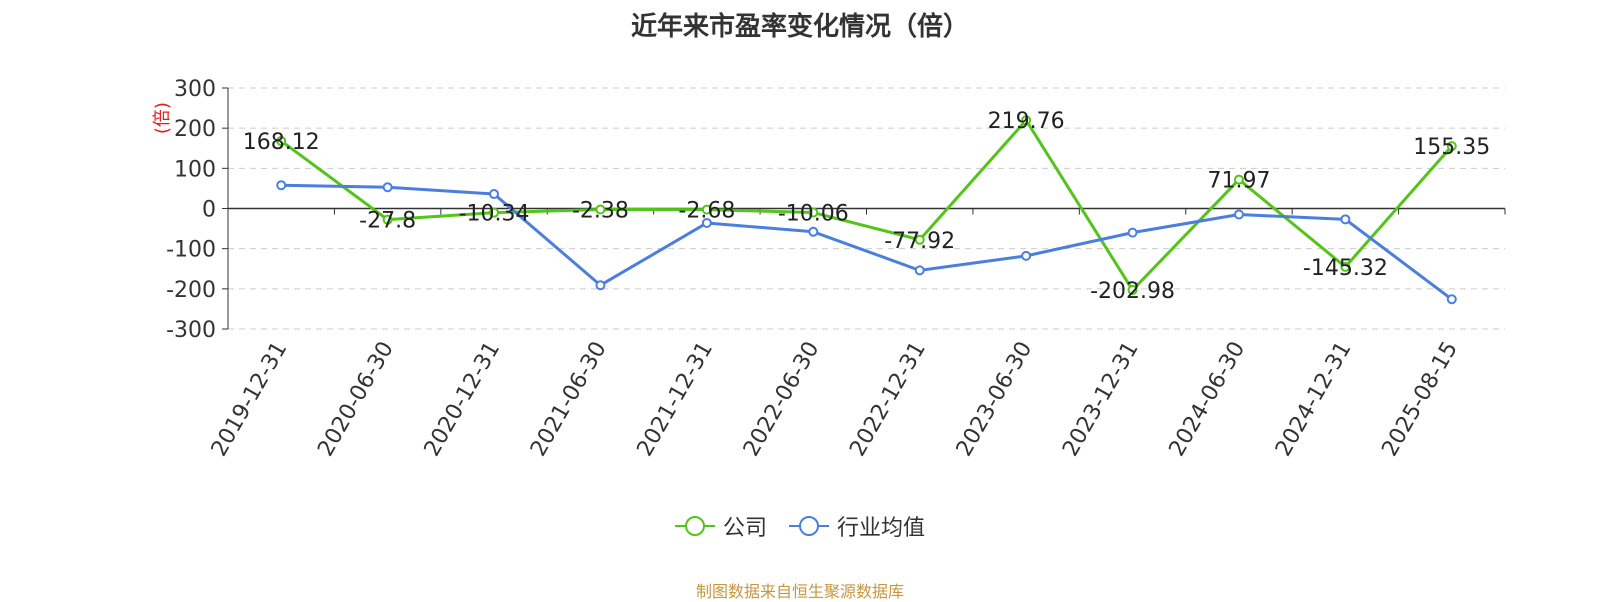  I want to click on data-label-company: -2.68, so click(706, 211).